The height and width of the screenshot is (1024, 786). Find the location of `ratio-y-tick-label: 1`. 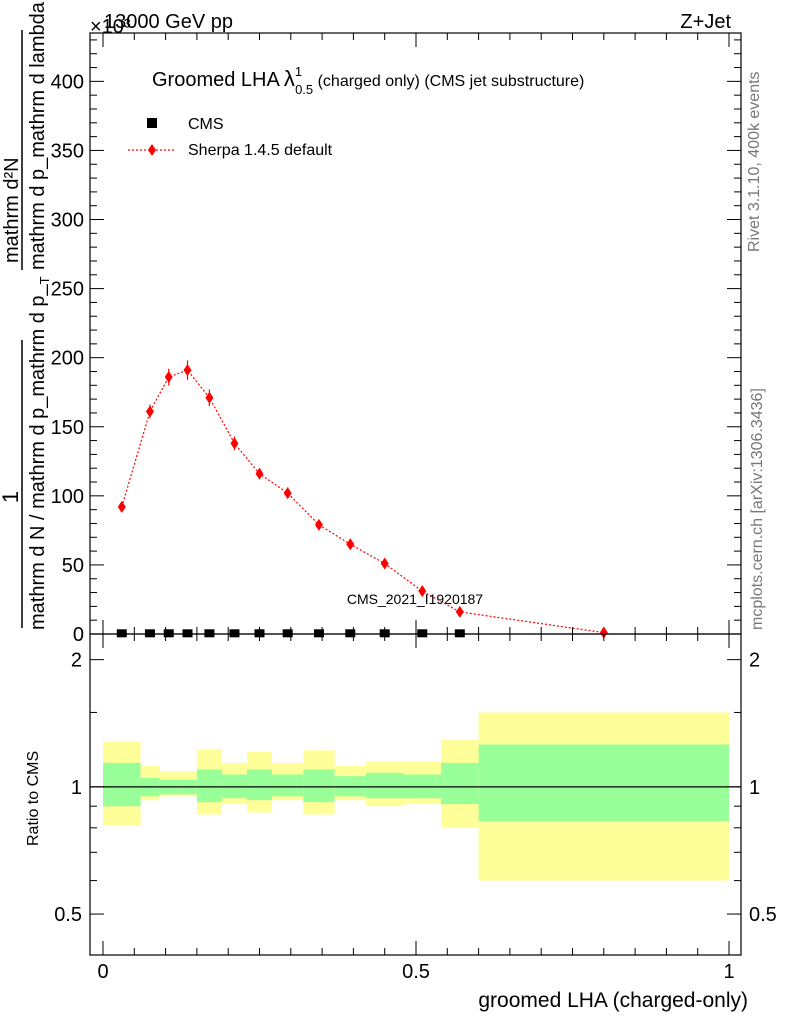

ratio-y-tick-label: 1 is located at coordinates (76, 788).